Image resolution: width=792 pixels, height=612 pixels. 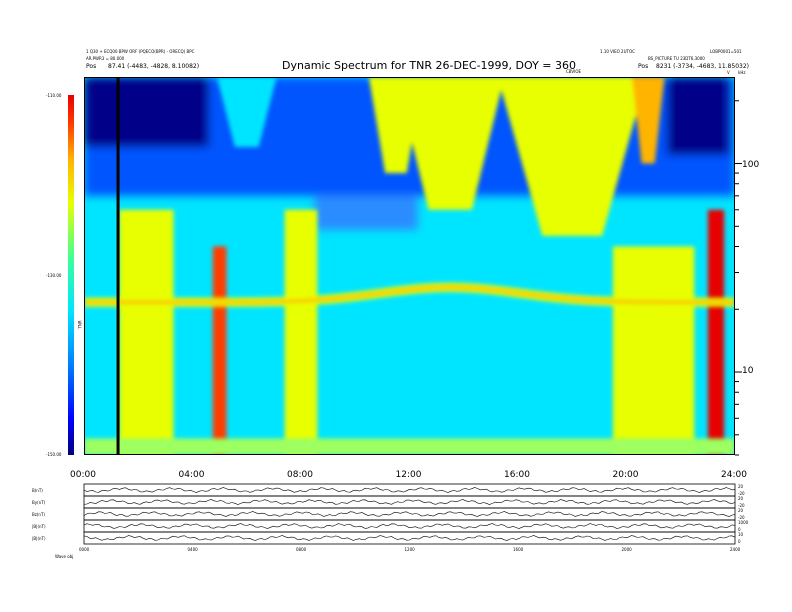 I want to click on burst-02h-halo, so click(x=146, y=332).